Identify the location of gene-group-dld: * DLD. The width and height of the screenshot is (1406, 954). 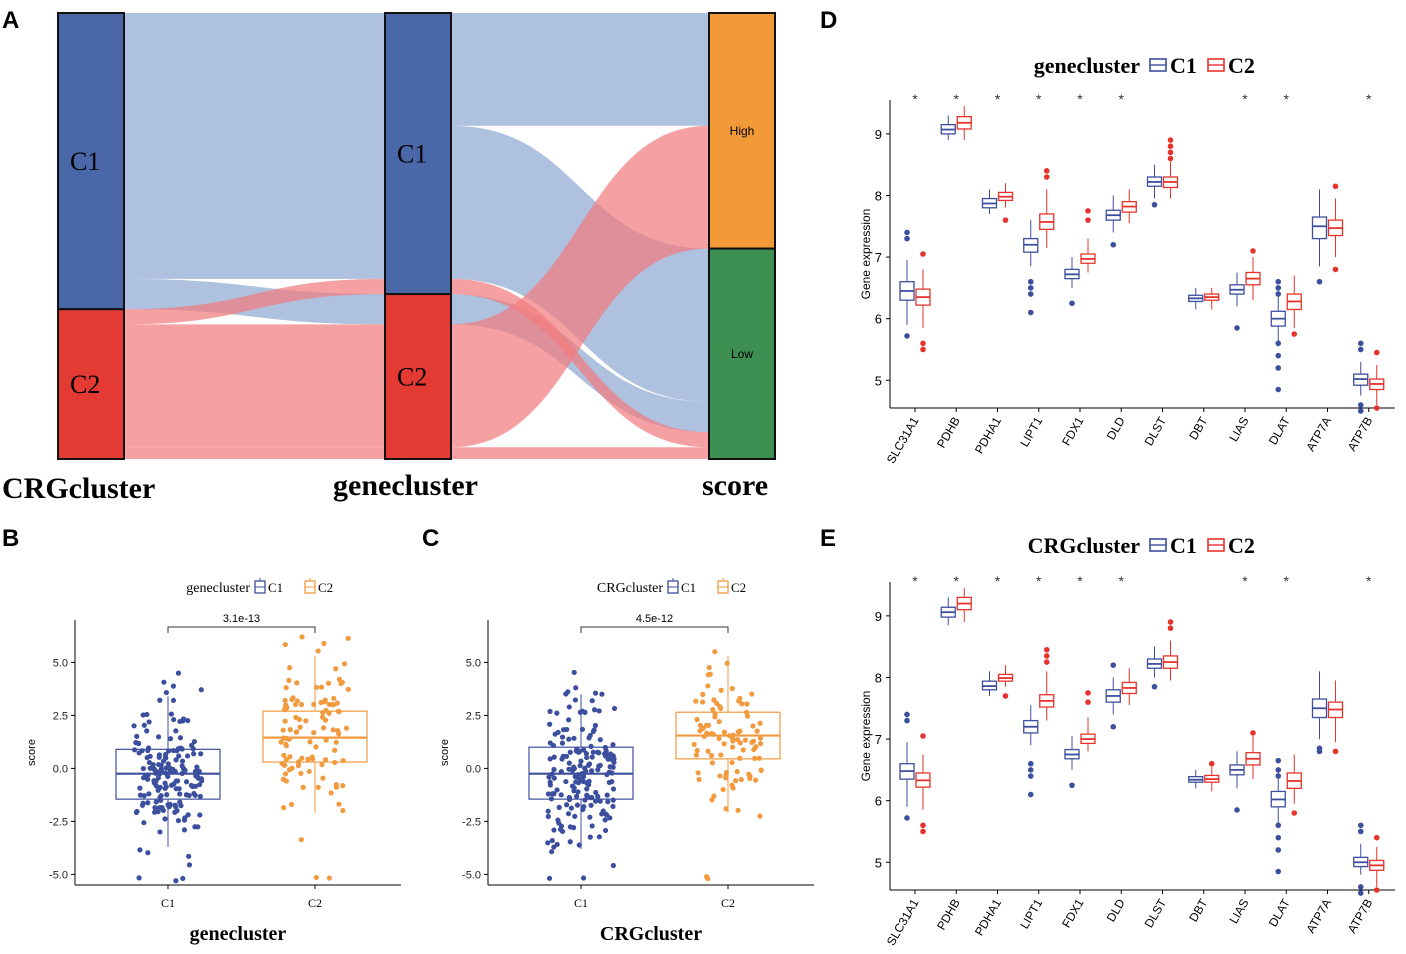
(1120, 266).